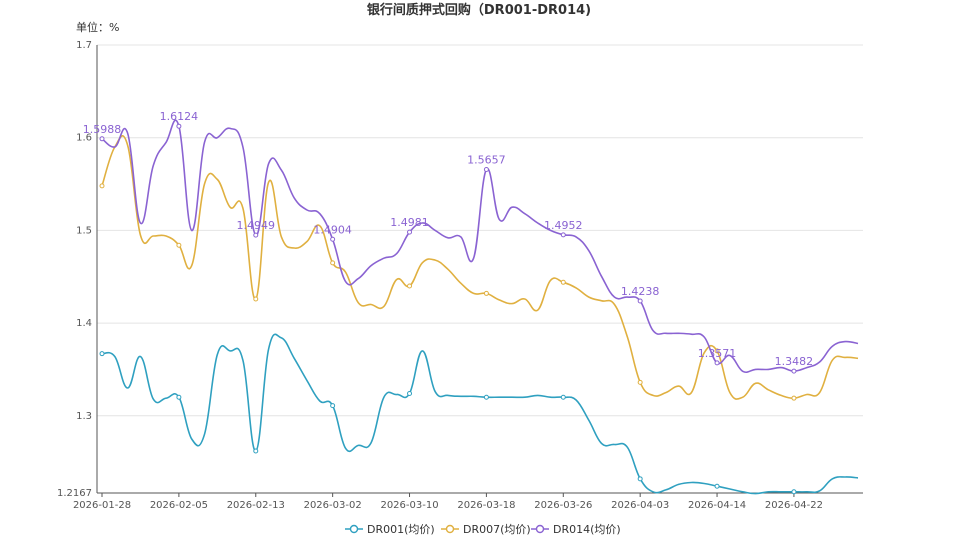 This screenshot has width=959, height=539. Describe the element at coordinates (256, 505) in the screenshot. I see `x-tick-label: 2026-02-13` at that location.